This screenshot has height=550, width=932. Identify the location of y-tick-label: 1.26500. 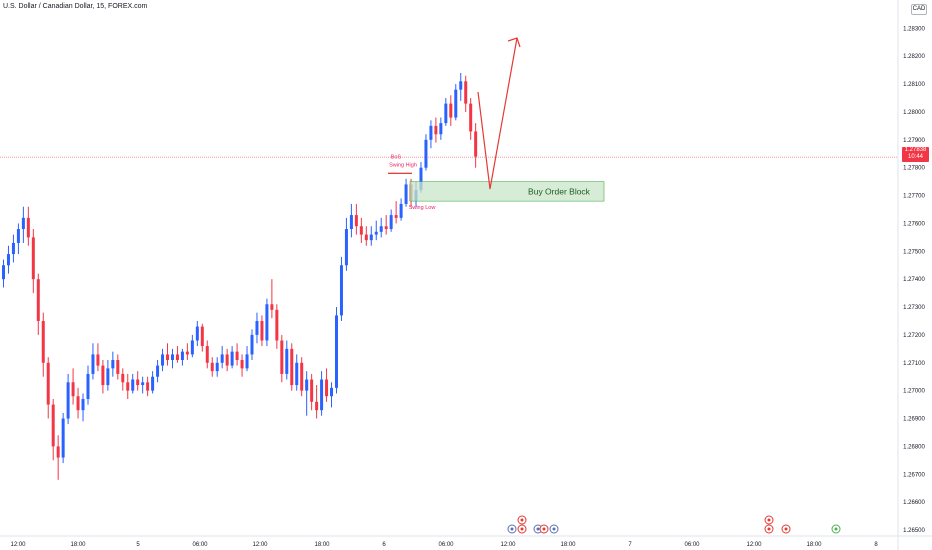
(914, 531).